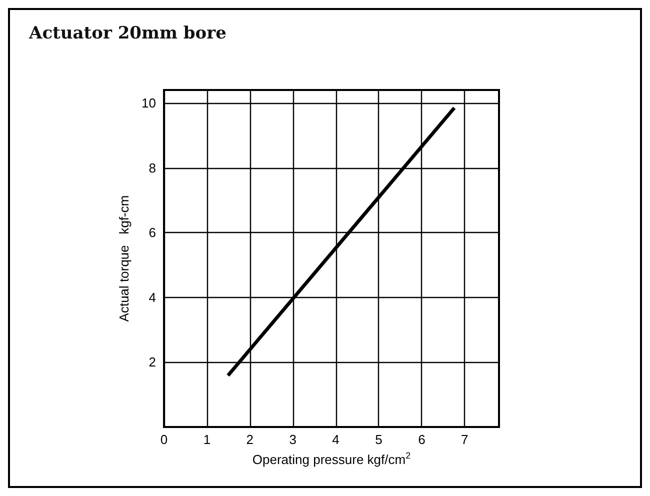  I want to click on x-tick-label: 2, so click(250, 439).